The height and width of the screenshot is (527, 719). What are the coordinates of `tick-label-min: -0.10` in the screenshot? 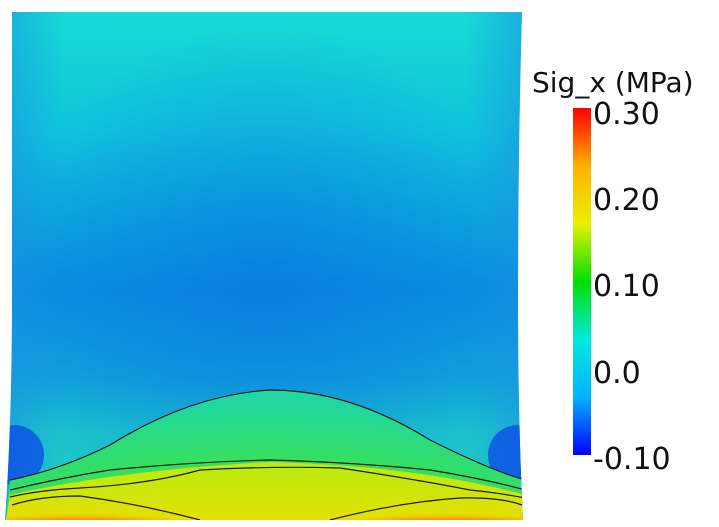 It's located at (632, 459).